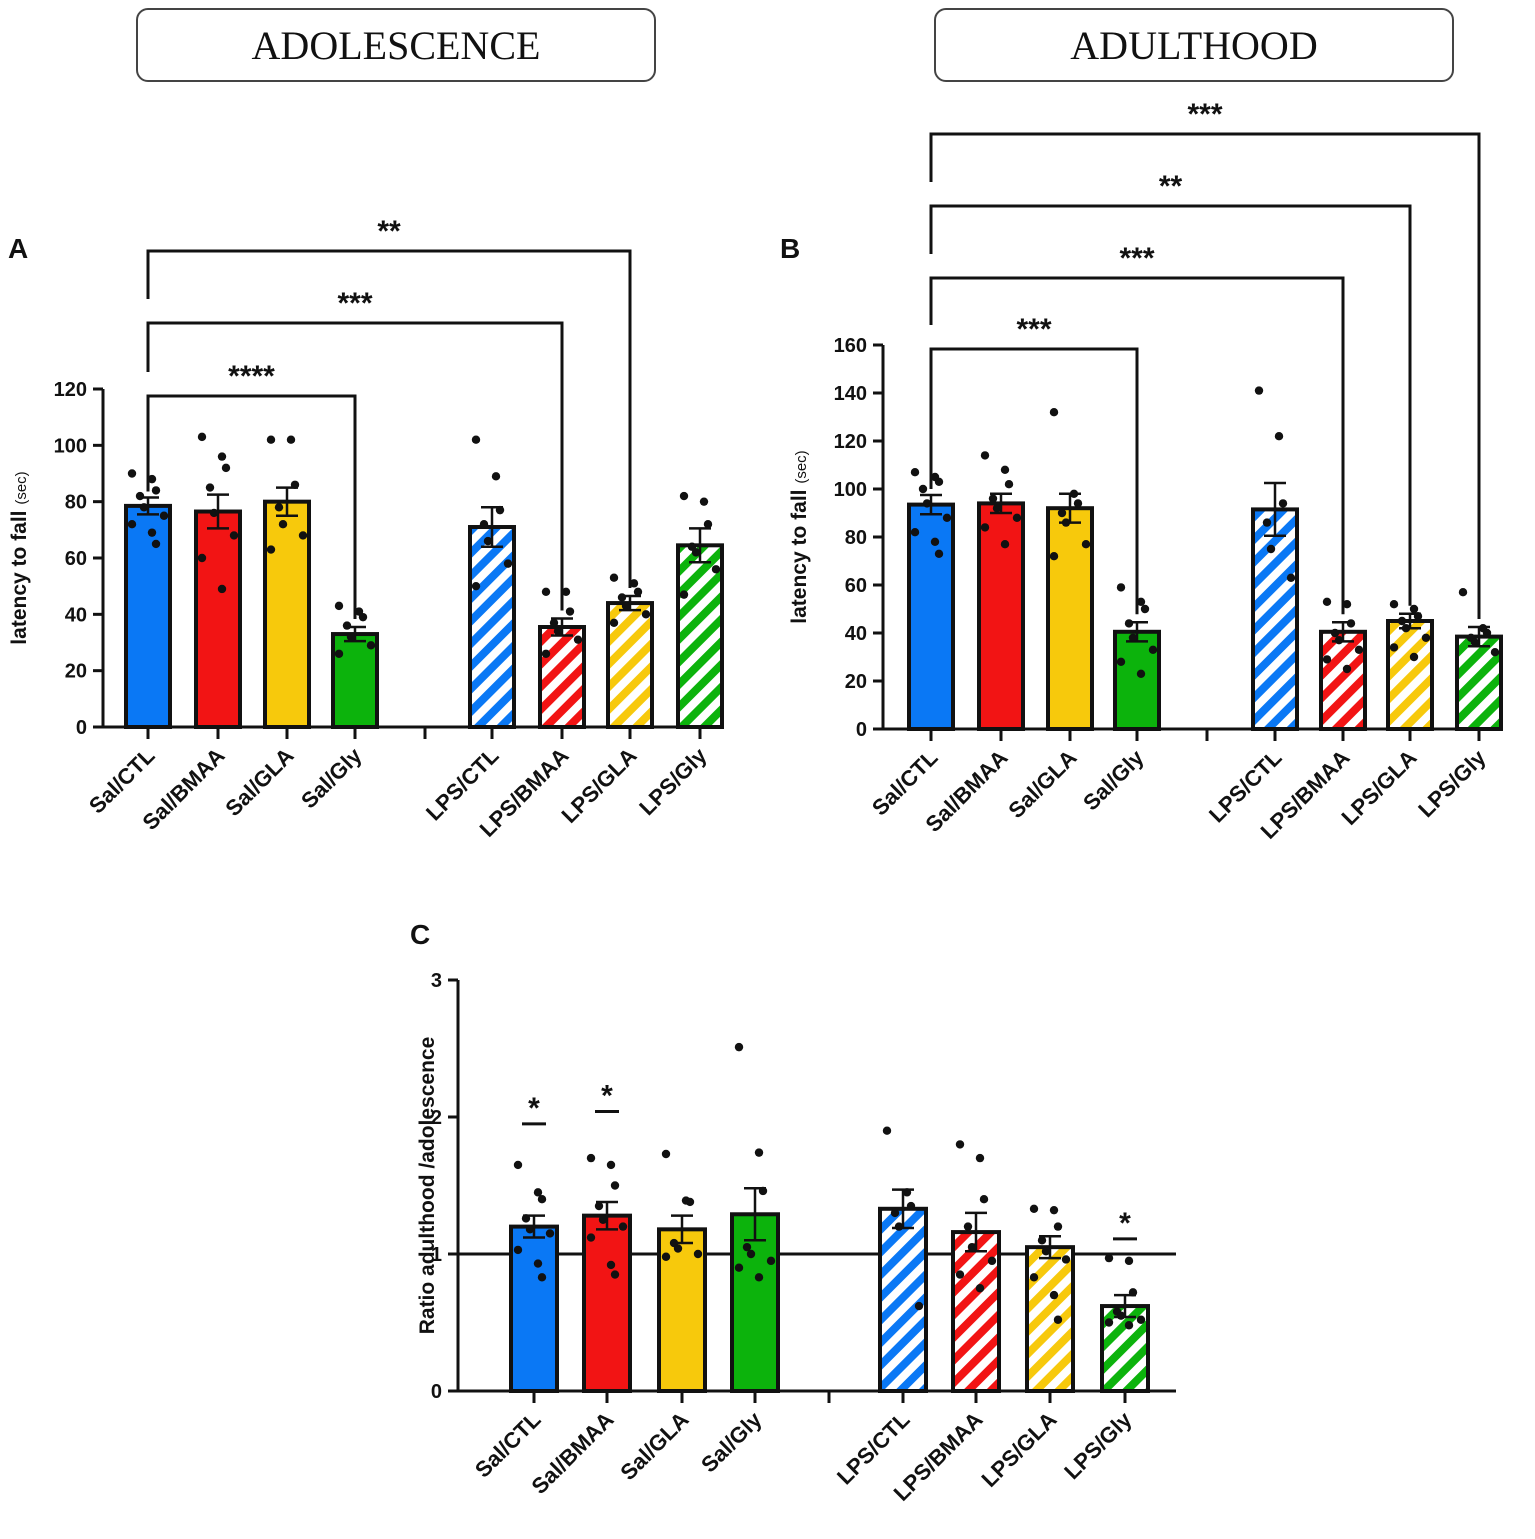 The width and height of the screenshot is (1535, 1539). Describe the element at coordinates (799, 536) in the screenshot. I see `y-axis-label: latency to fall (sec)` at that location.